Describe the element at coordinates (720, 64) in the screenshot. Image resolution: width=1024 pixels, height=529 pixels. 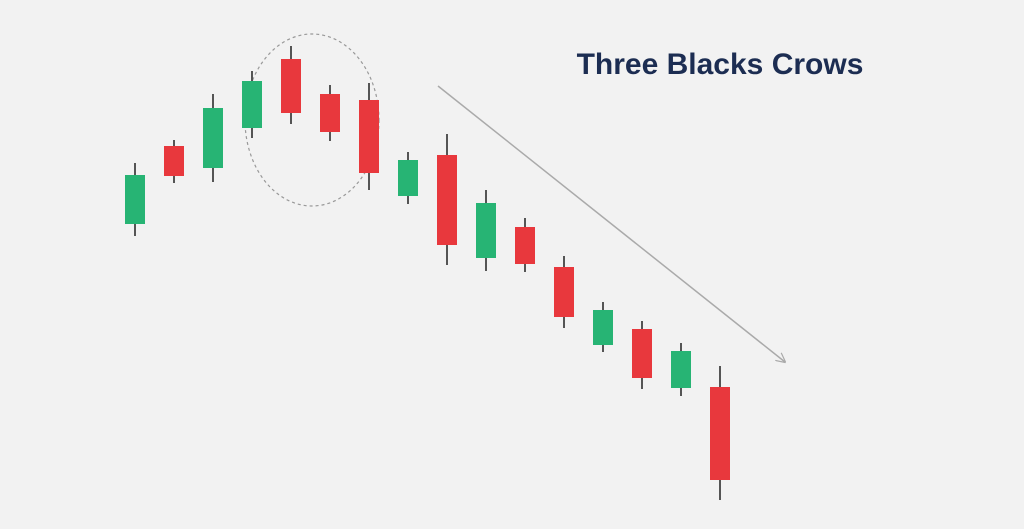
I see `chart-title: Three Blacks Crows` at that location.